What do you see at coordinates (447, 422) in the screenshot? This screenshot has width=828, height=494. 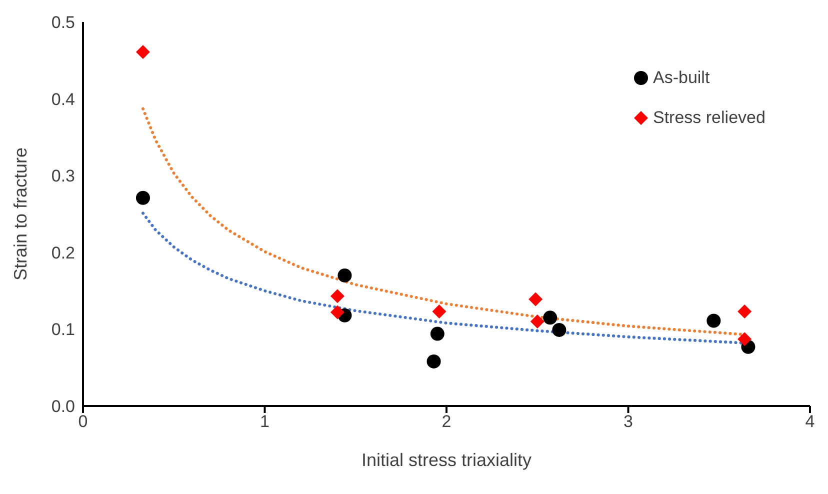 I see `x-tick-label: 2` at bounding box center [447, 422].